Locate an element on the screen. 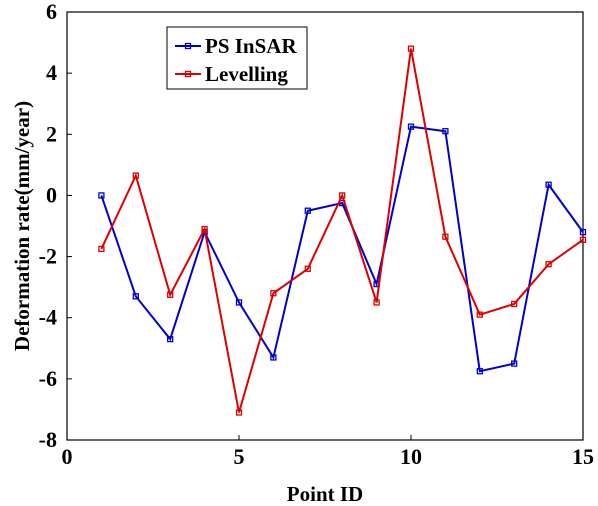 This screenshot has width=598, height=506. y-tick-label: 2 is located at coordinates (51, 133).